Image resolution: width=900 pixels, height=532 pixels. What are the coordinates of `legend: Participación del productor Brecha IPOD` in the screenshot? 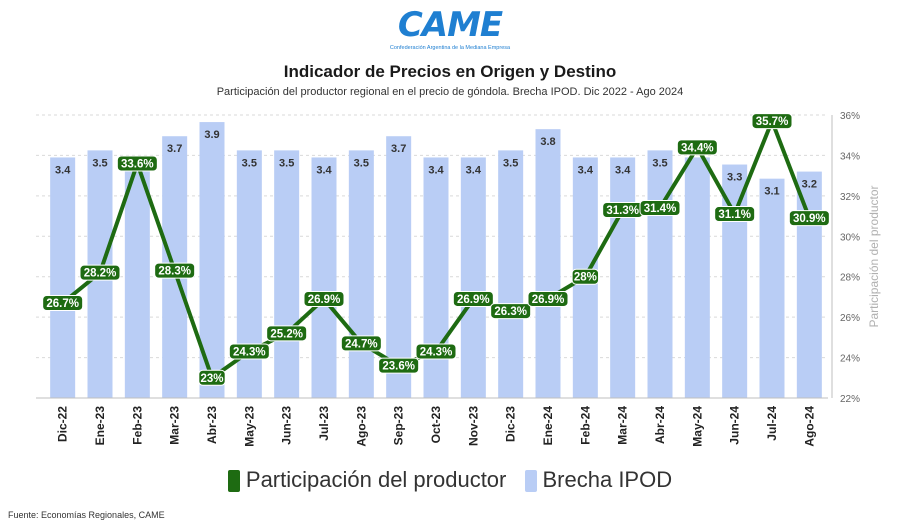 It's located at (450, 479).